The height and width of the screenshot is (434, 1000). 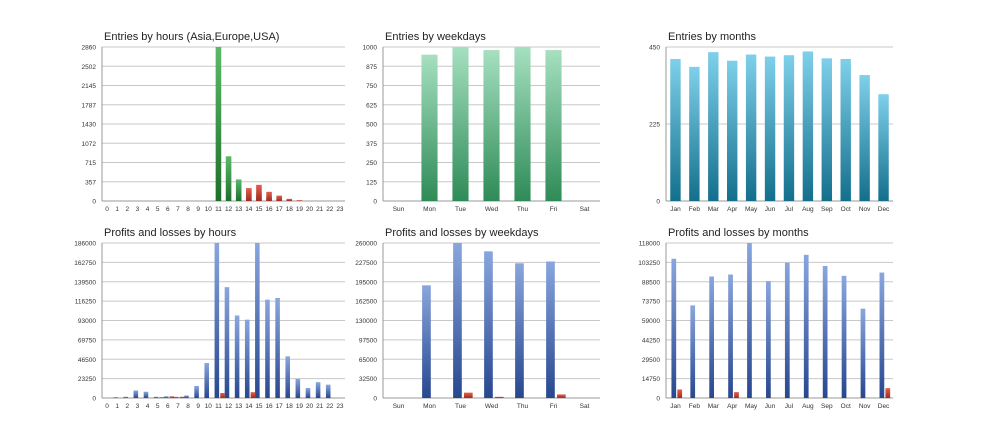 I want to click on y-tick-label: 875, so click(x=371, y=67).